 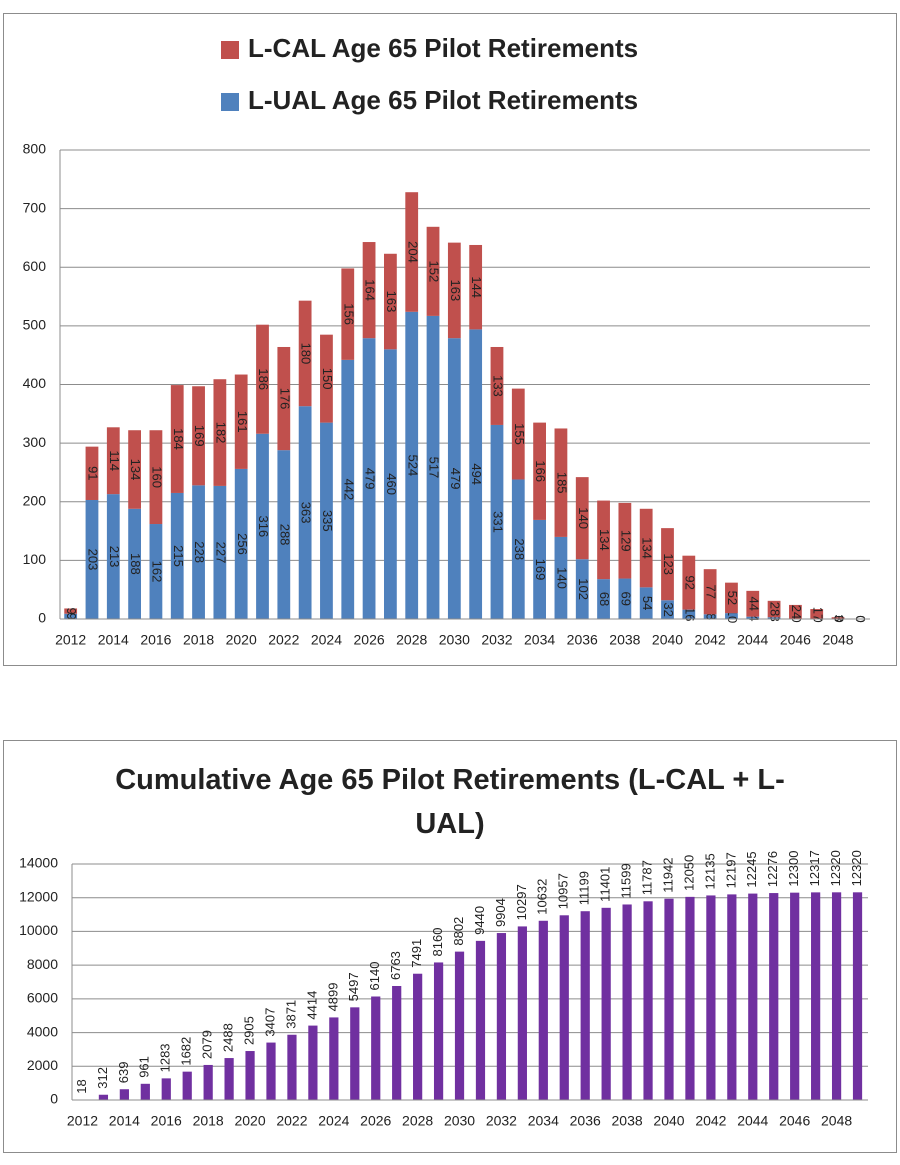 I want to click on y-tick-label: 14000, so click(x=38, y=863).